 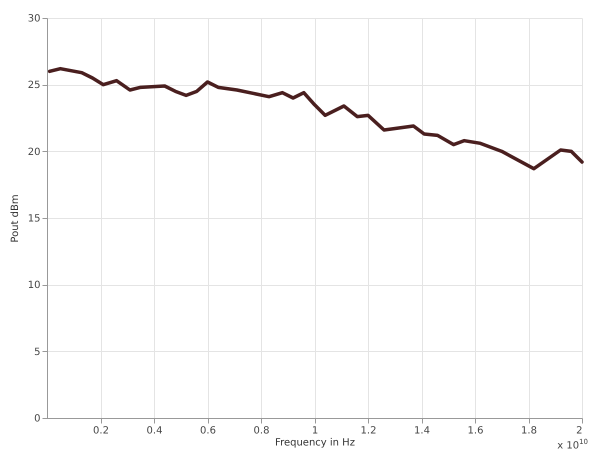 What do you see at coordinates (34, 219) in the screenshot?
I see `y-tick-label: 15` at bounding box center [34, 219].